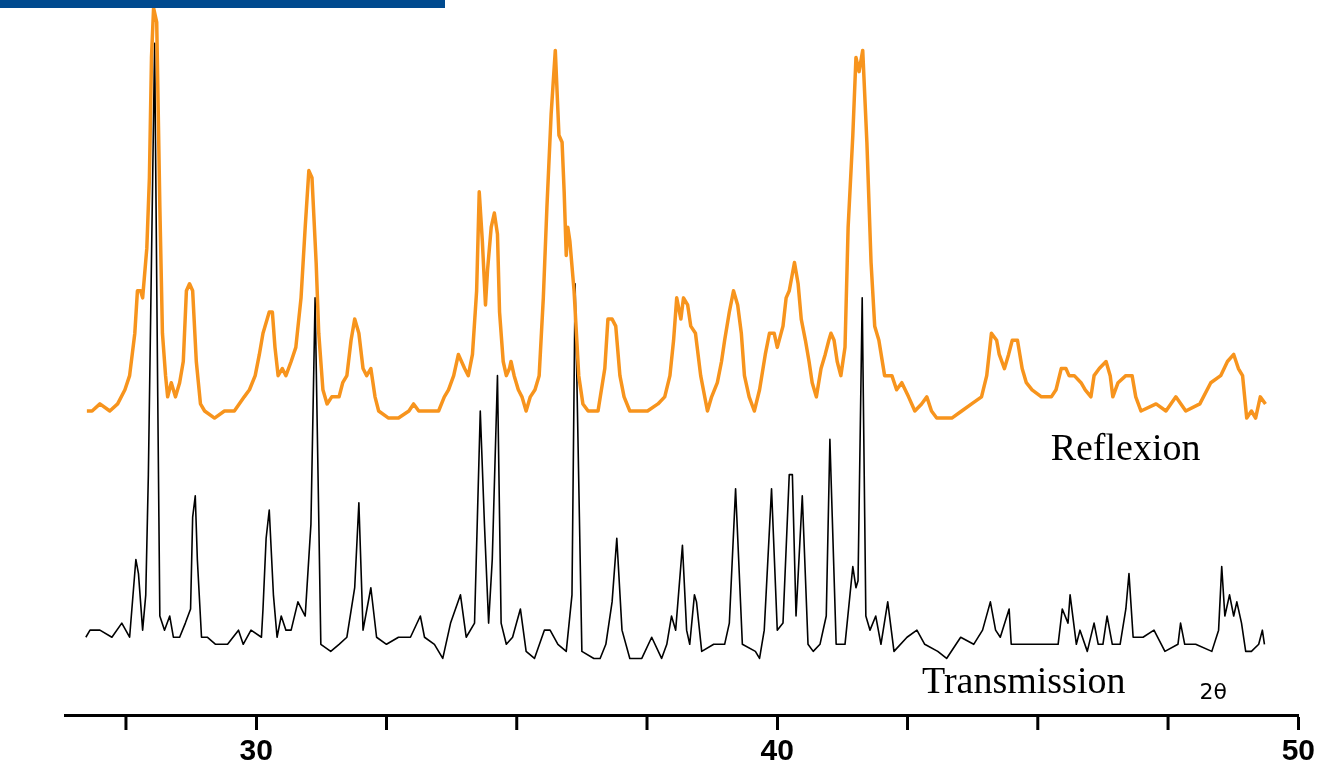 The width and height of the screenshot is (1319, 779). Describe the element at coordinates (256, 750) in the screenshot. I see `x-tick-label: 30` at that location.